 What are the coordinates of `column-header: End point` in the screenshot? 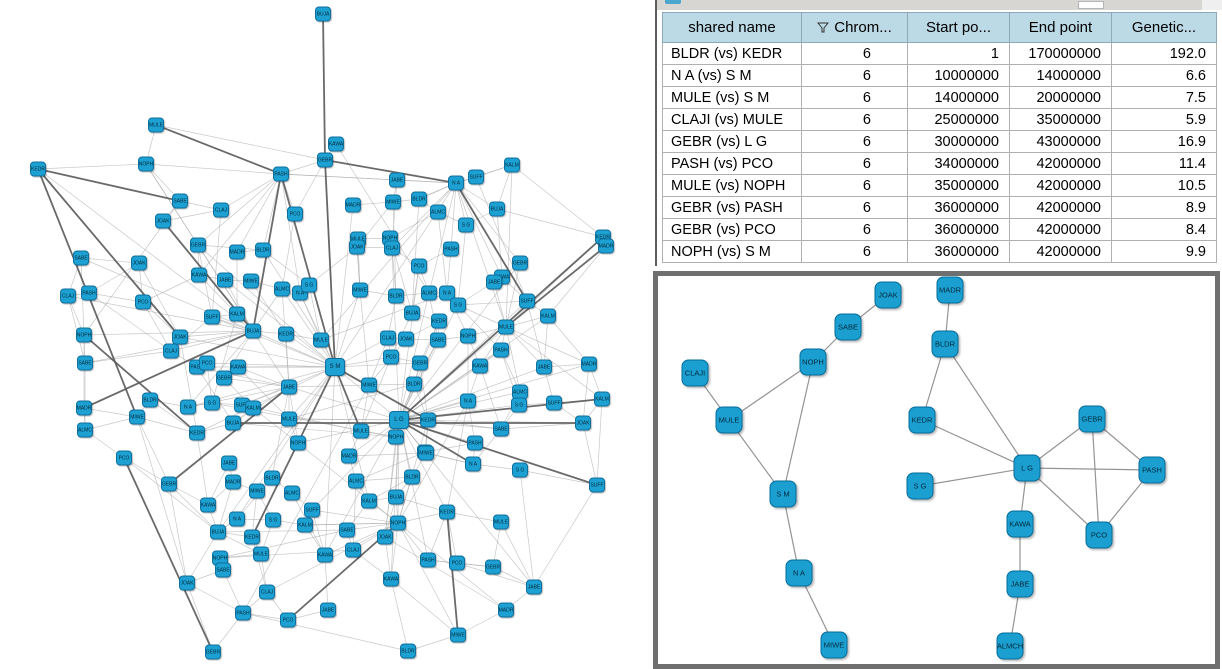 It's located at (1060, 27).